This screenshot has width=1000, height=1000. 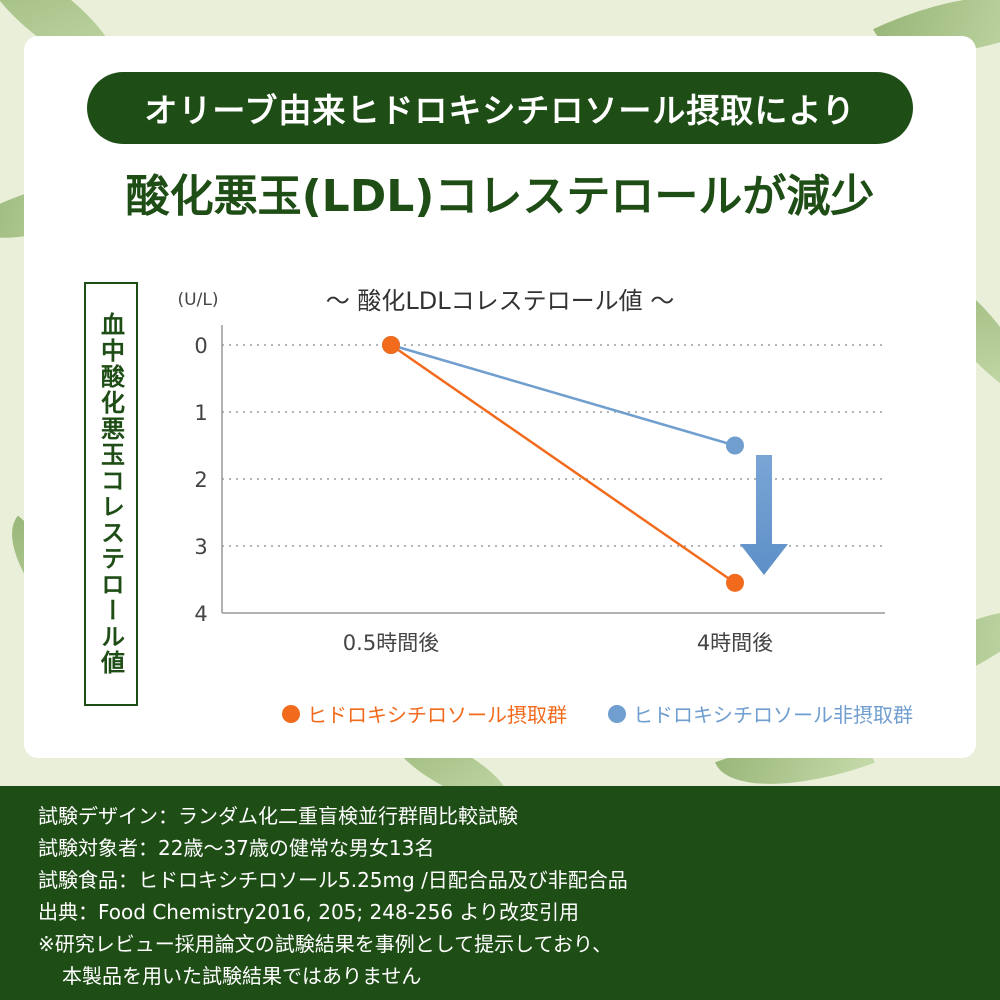 What do you see at coordinates (236, 848) in the screenshot?
I see `footer-subjects: 試験対象者：22歳〜37歳の健常な男女13名` at bounding box center [236, 848].